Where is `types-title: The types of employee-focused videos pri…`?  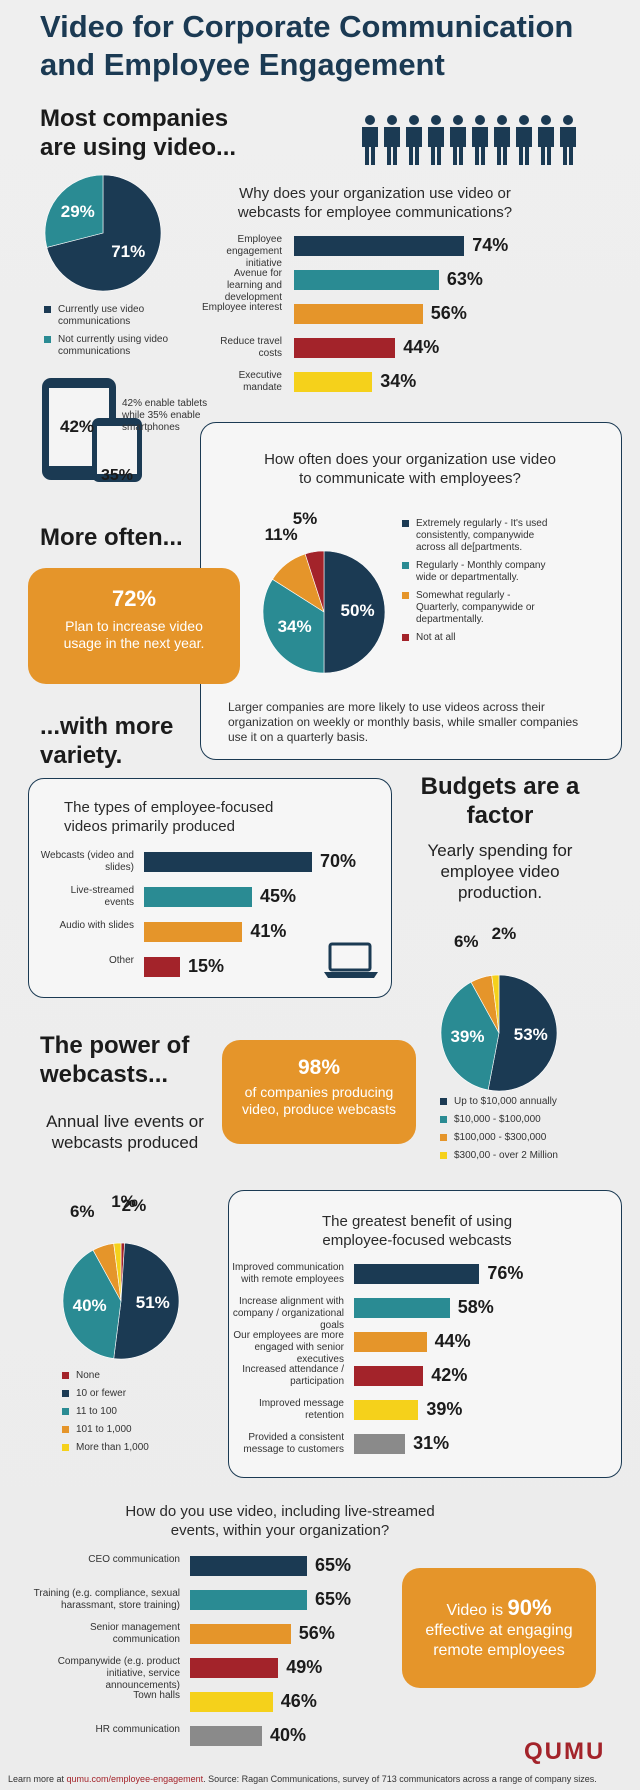 types-title: The types of employee-focused videos pri… is located at coordinates (169, 817).